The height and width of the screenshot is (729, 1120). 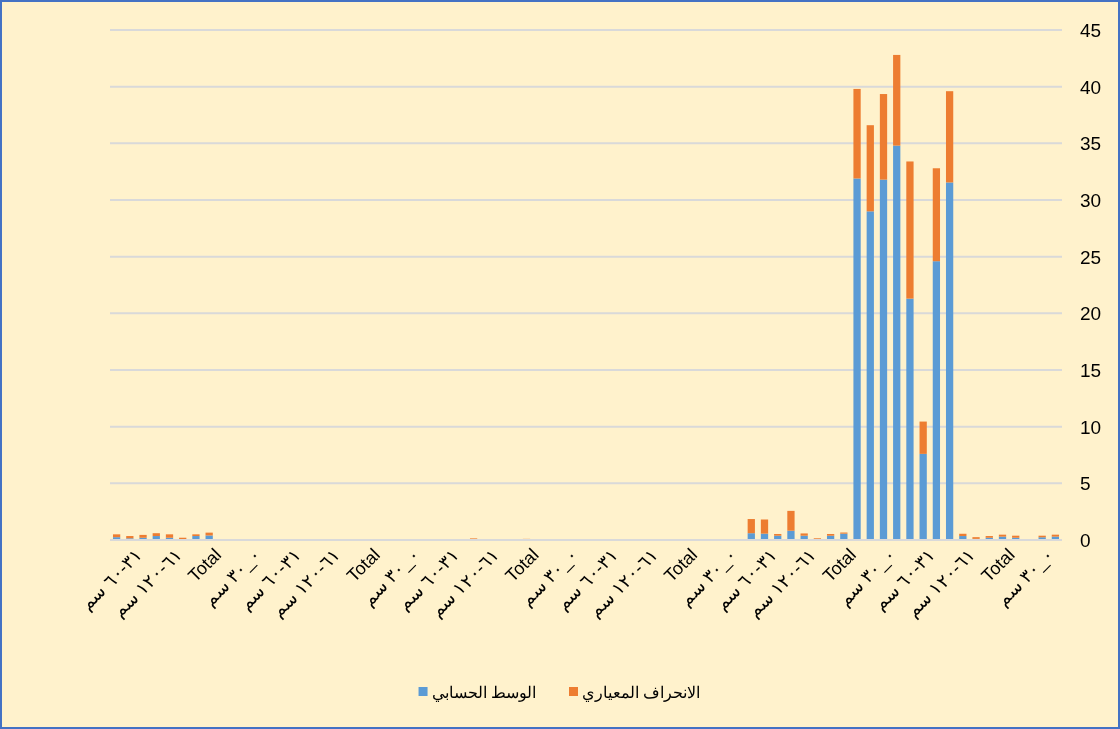 I want to click on y-tick-label: 0, so click(x=1085, y=540).